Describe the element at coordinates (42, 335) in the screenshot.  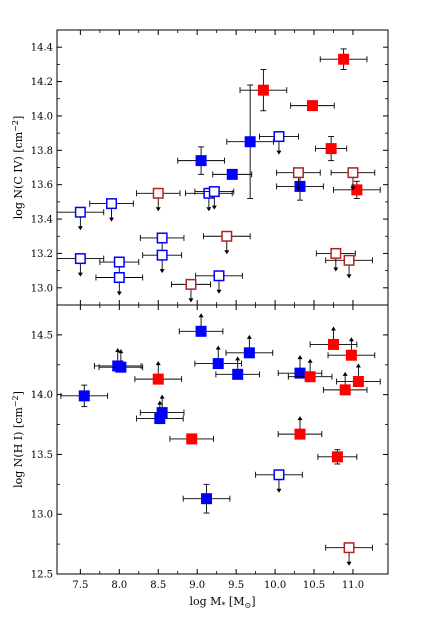
I see `y-tick-label: 14.5` at that location.